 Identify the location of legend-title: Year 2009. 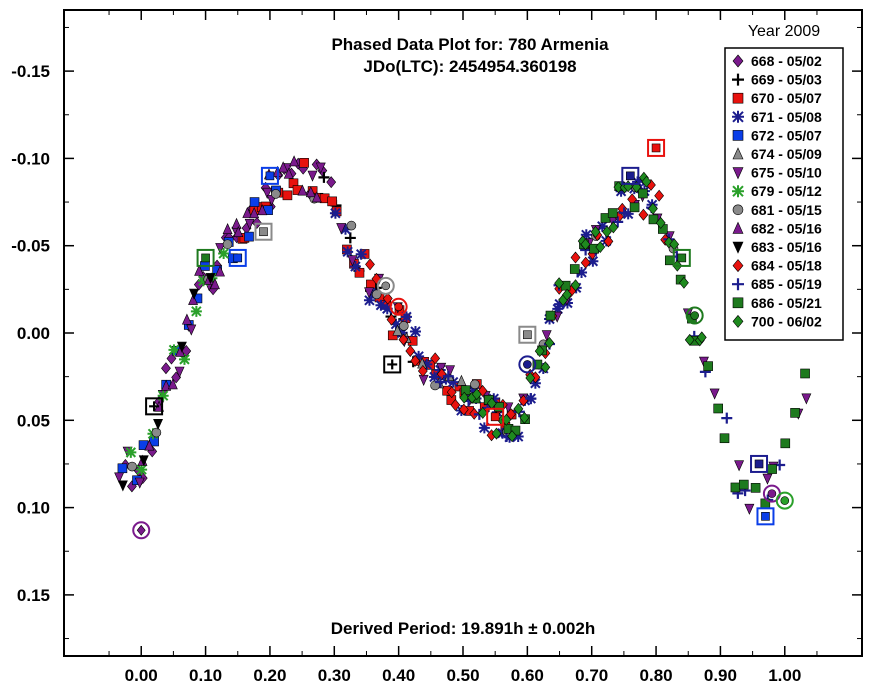
(784, 31).